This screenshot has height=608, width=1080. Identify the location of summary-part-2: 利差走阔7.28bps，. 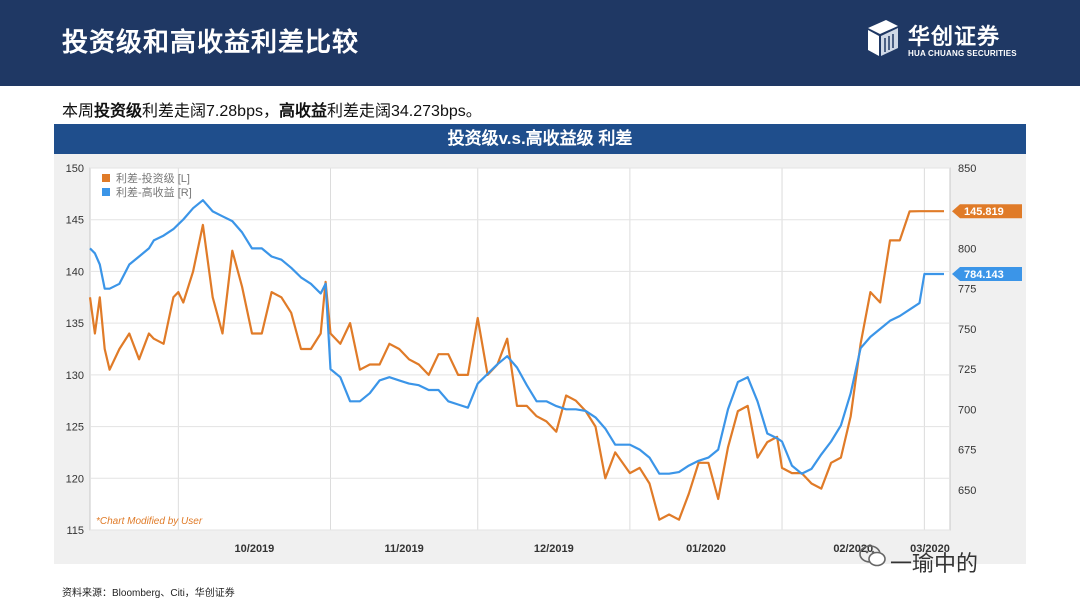
(210, 111).